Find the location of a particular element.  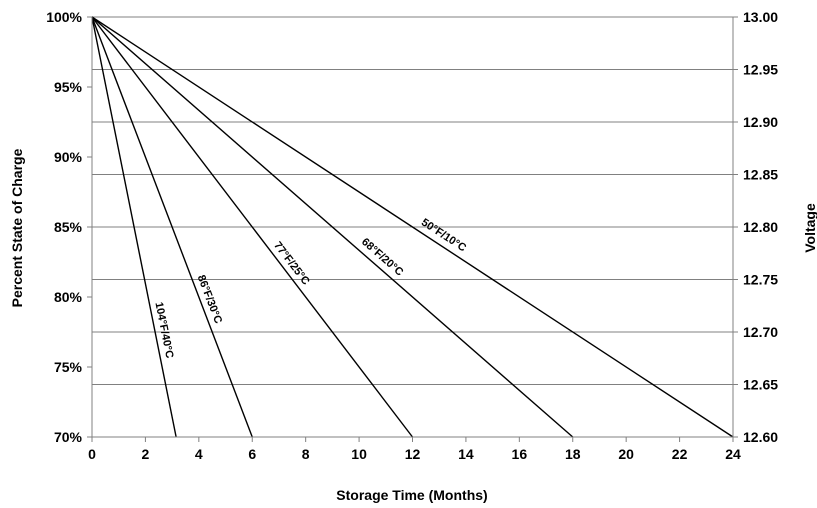

x-tick-label: 0 is located at coordinates (92, 454).